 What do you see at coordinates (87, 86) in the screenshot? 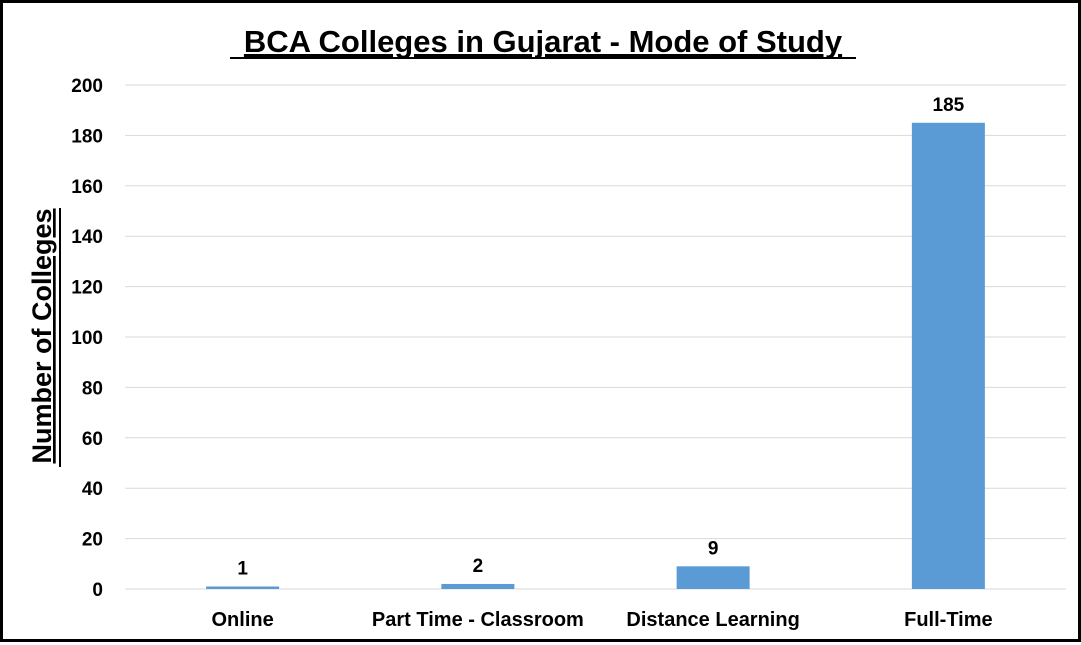
I see `y-tick-label: 200` at bounding box center [87, 86].